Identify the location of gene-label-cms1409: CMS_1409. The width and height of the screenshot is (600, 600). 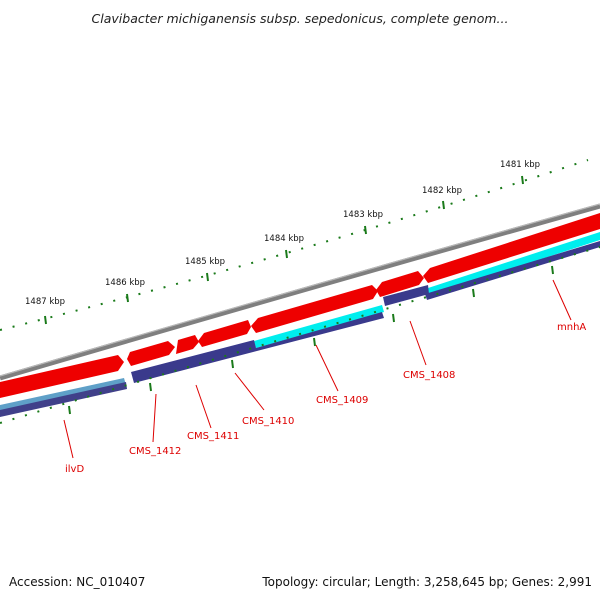
(342, 400).